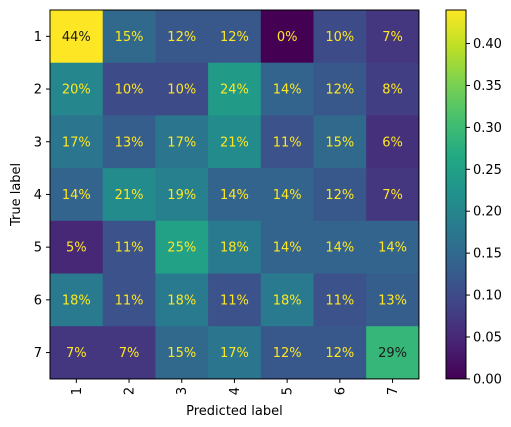  I want to click on cell-label-r2-c7: 8%, so click(392, 90).